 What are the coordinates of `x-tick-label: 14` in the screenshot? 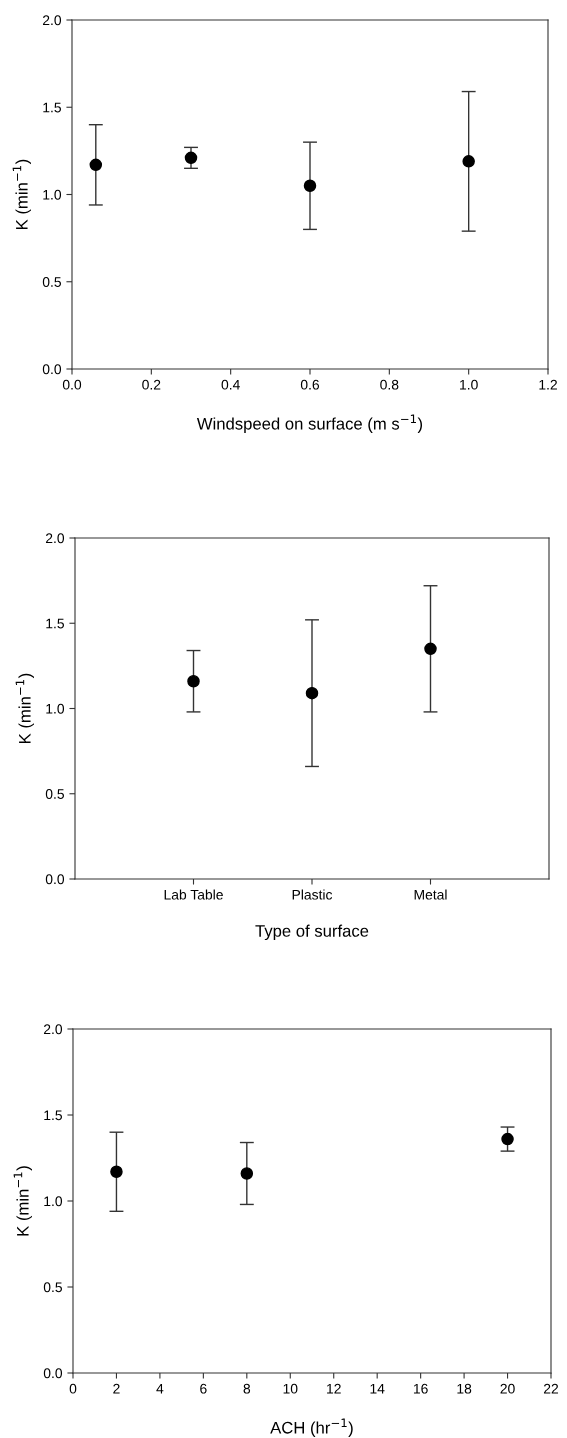 It's located at (377, 1388).